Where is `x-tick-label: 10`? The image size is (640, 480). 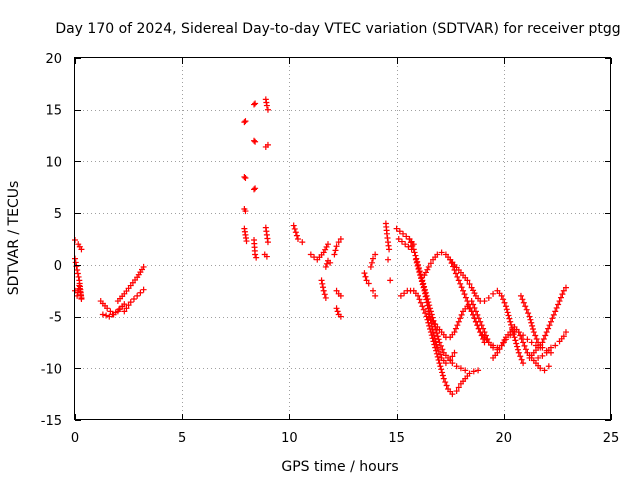
x-tick-label: 10 is located at coordinates (289, 438).